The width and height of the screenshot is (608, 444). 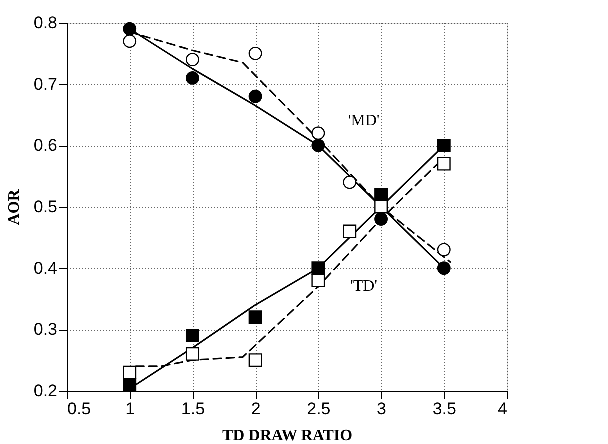 I want to click on x-tick-label: 2.5, so click(x=319, y=409).